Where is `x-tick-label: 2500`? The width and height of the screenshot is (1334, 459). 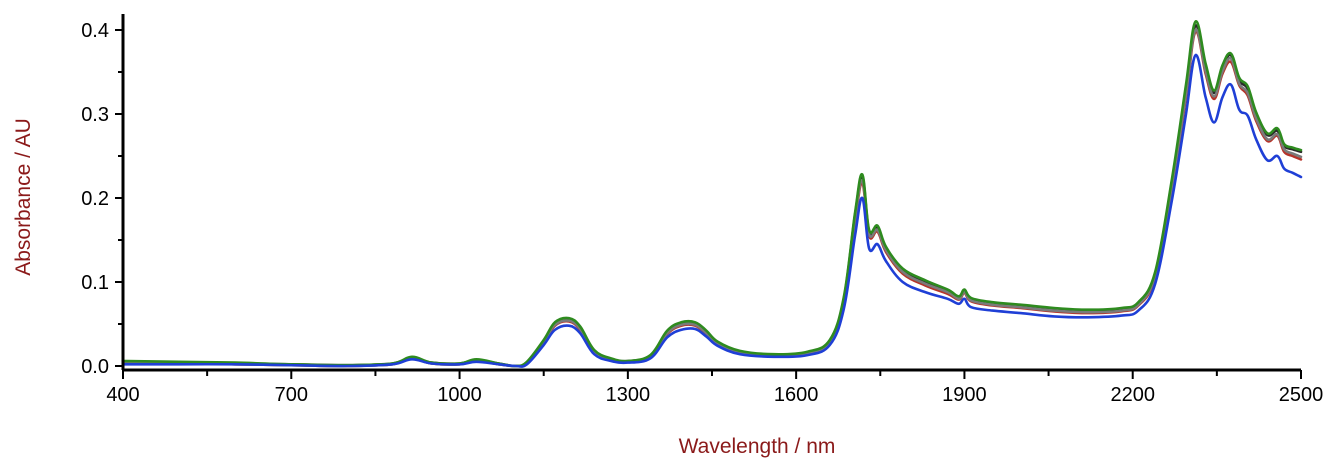 x-tick-label: 2500 is located at coordinates (1301, 395).